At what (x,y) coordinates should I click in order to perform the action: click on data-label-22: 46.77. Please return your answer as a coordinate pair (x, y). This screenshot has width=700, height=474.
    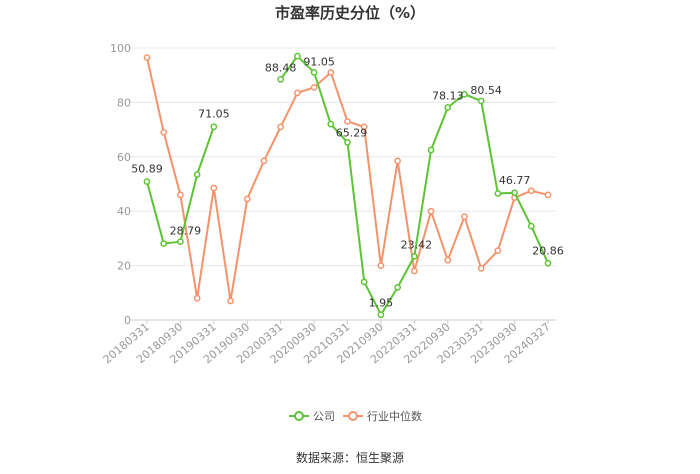
    Looking at the image, I should click on (515, 180).